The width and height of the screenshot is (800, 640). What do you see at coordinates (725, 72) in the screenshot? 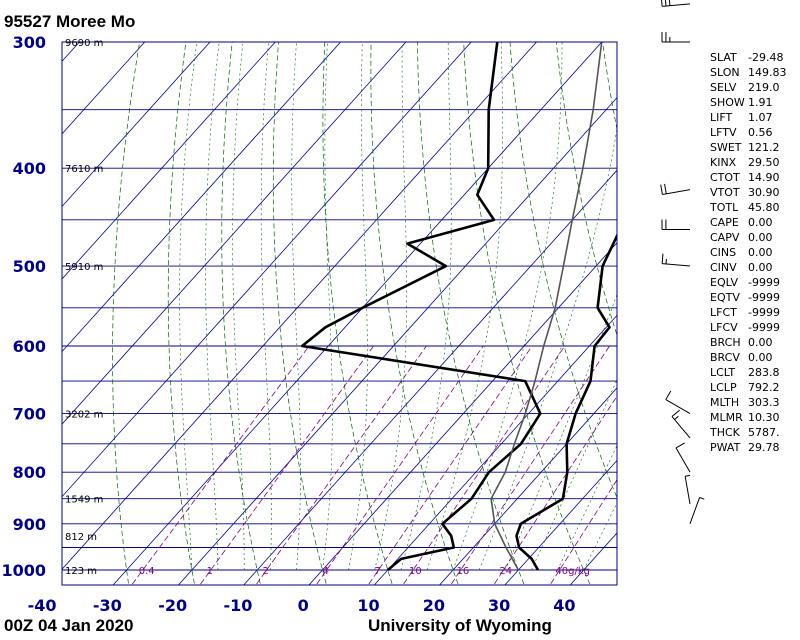
I see `index-label: SLON` at bounding box center [725, 72].